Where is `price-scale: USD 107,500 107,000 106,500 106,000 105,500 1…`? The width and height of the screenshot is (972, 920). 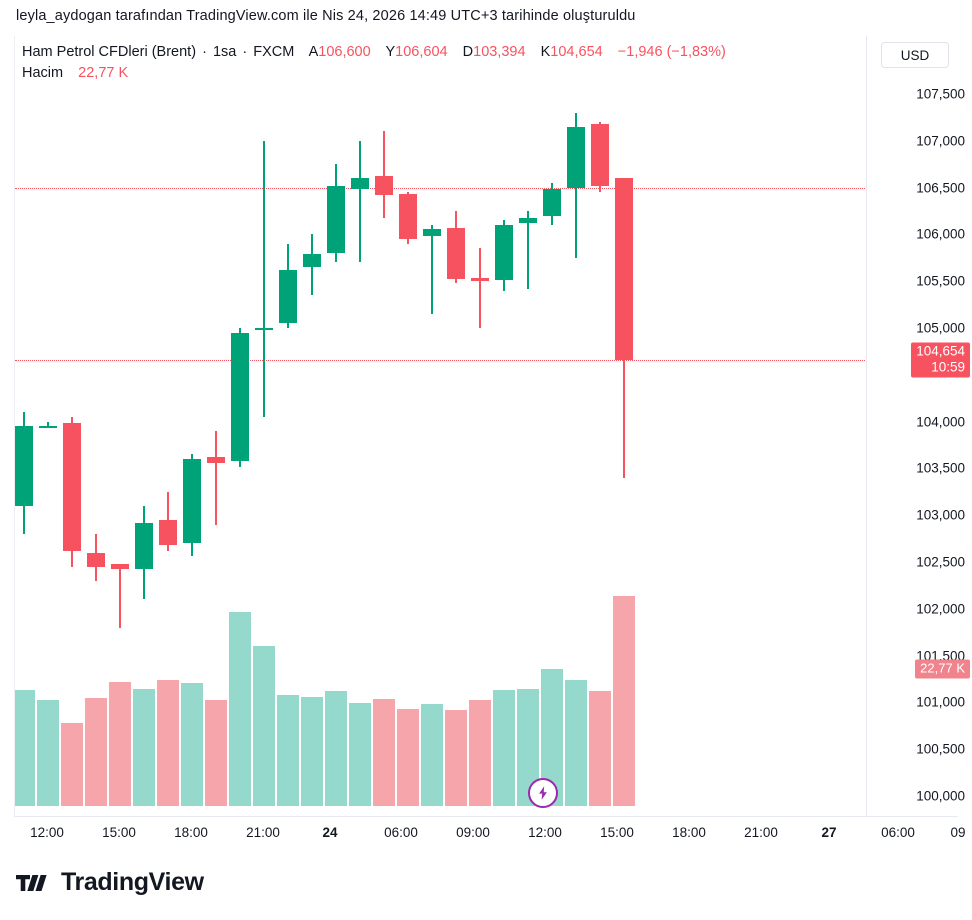
price-scale: USD 107,500 107,000 106,500 106,000 105,500 1… is located at coordinates (919, 426).